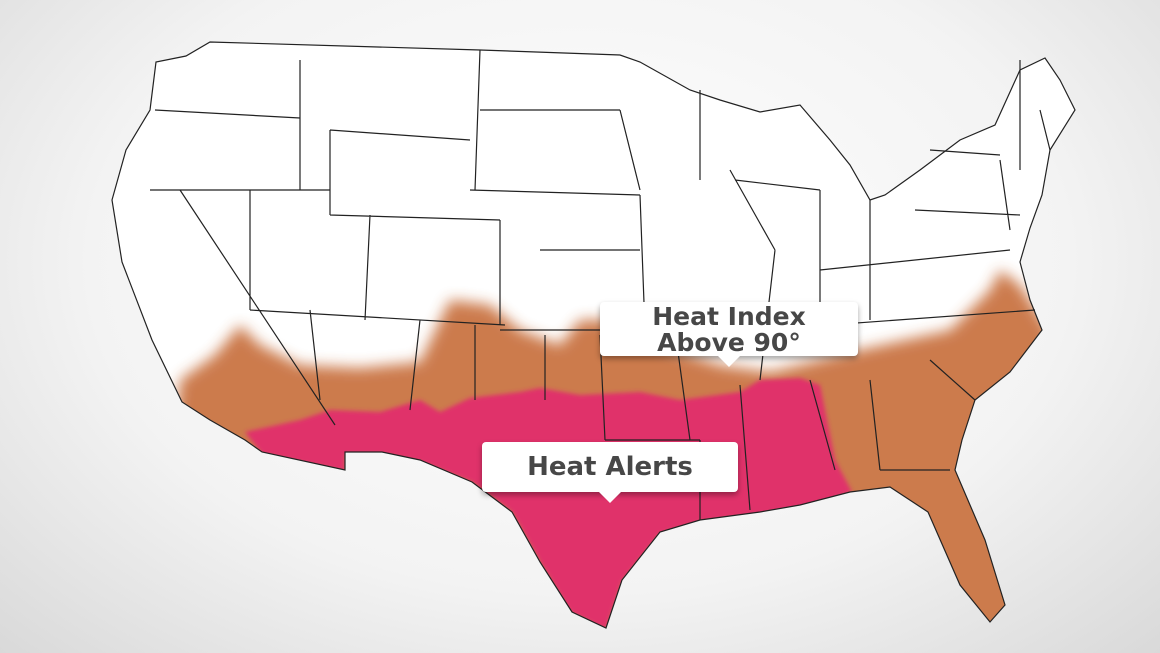 This screenshot has width=1160, height=653. What do you see at coordinates (729, 316) in the screenshot?
I see `heat-index-label-line1: Heat Index` at bounding box center [729, 316].